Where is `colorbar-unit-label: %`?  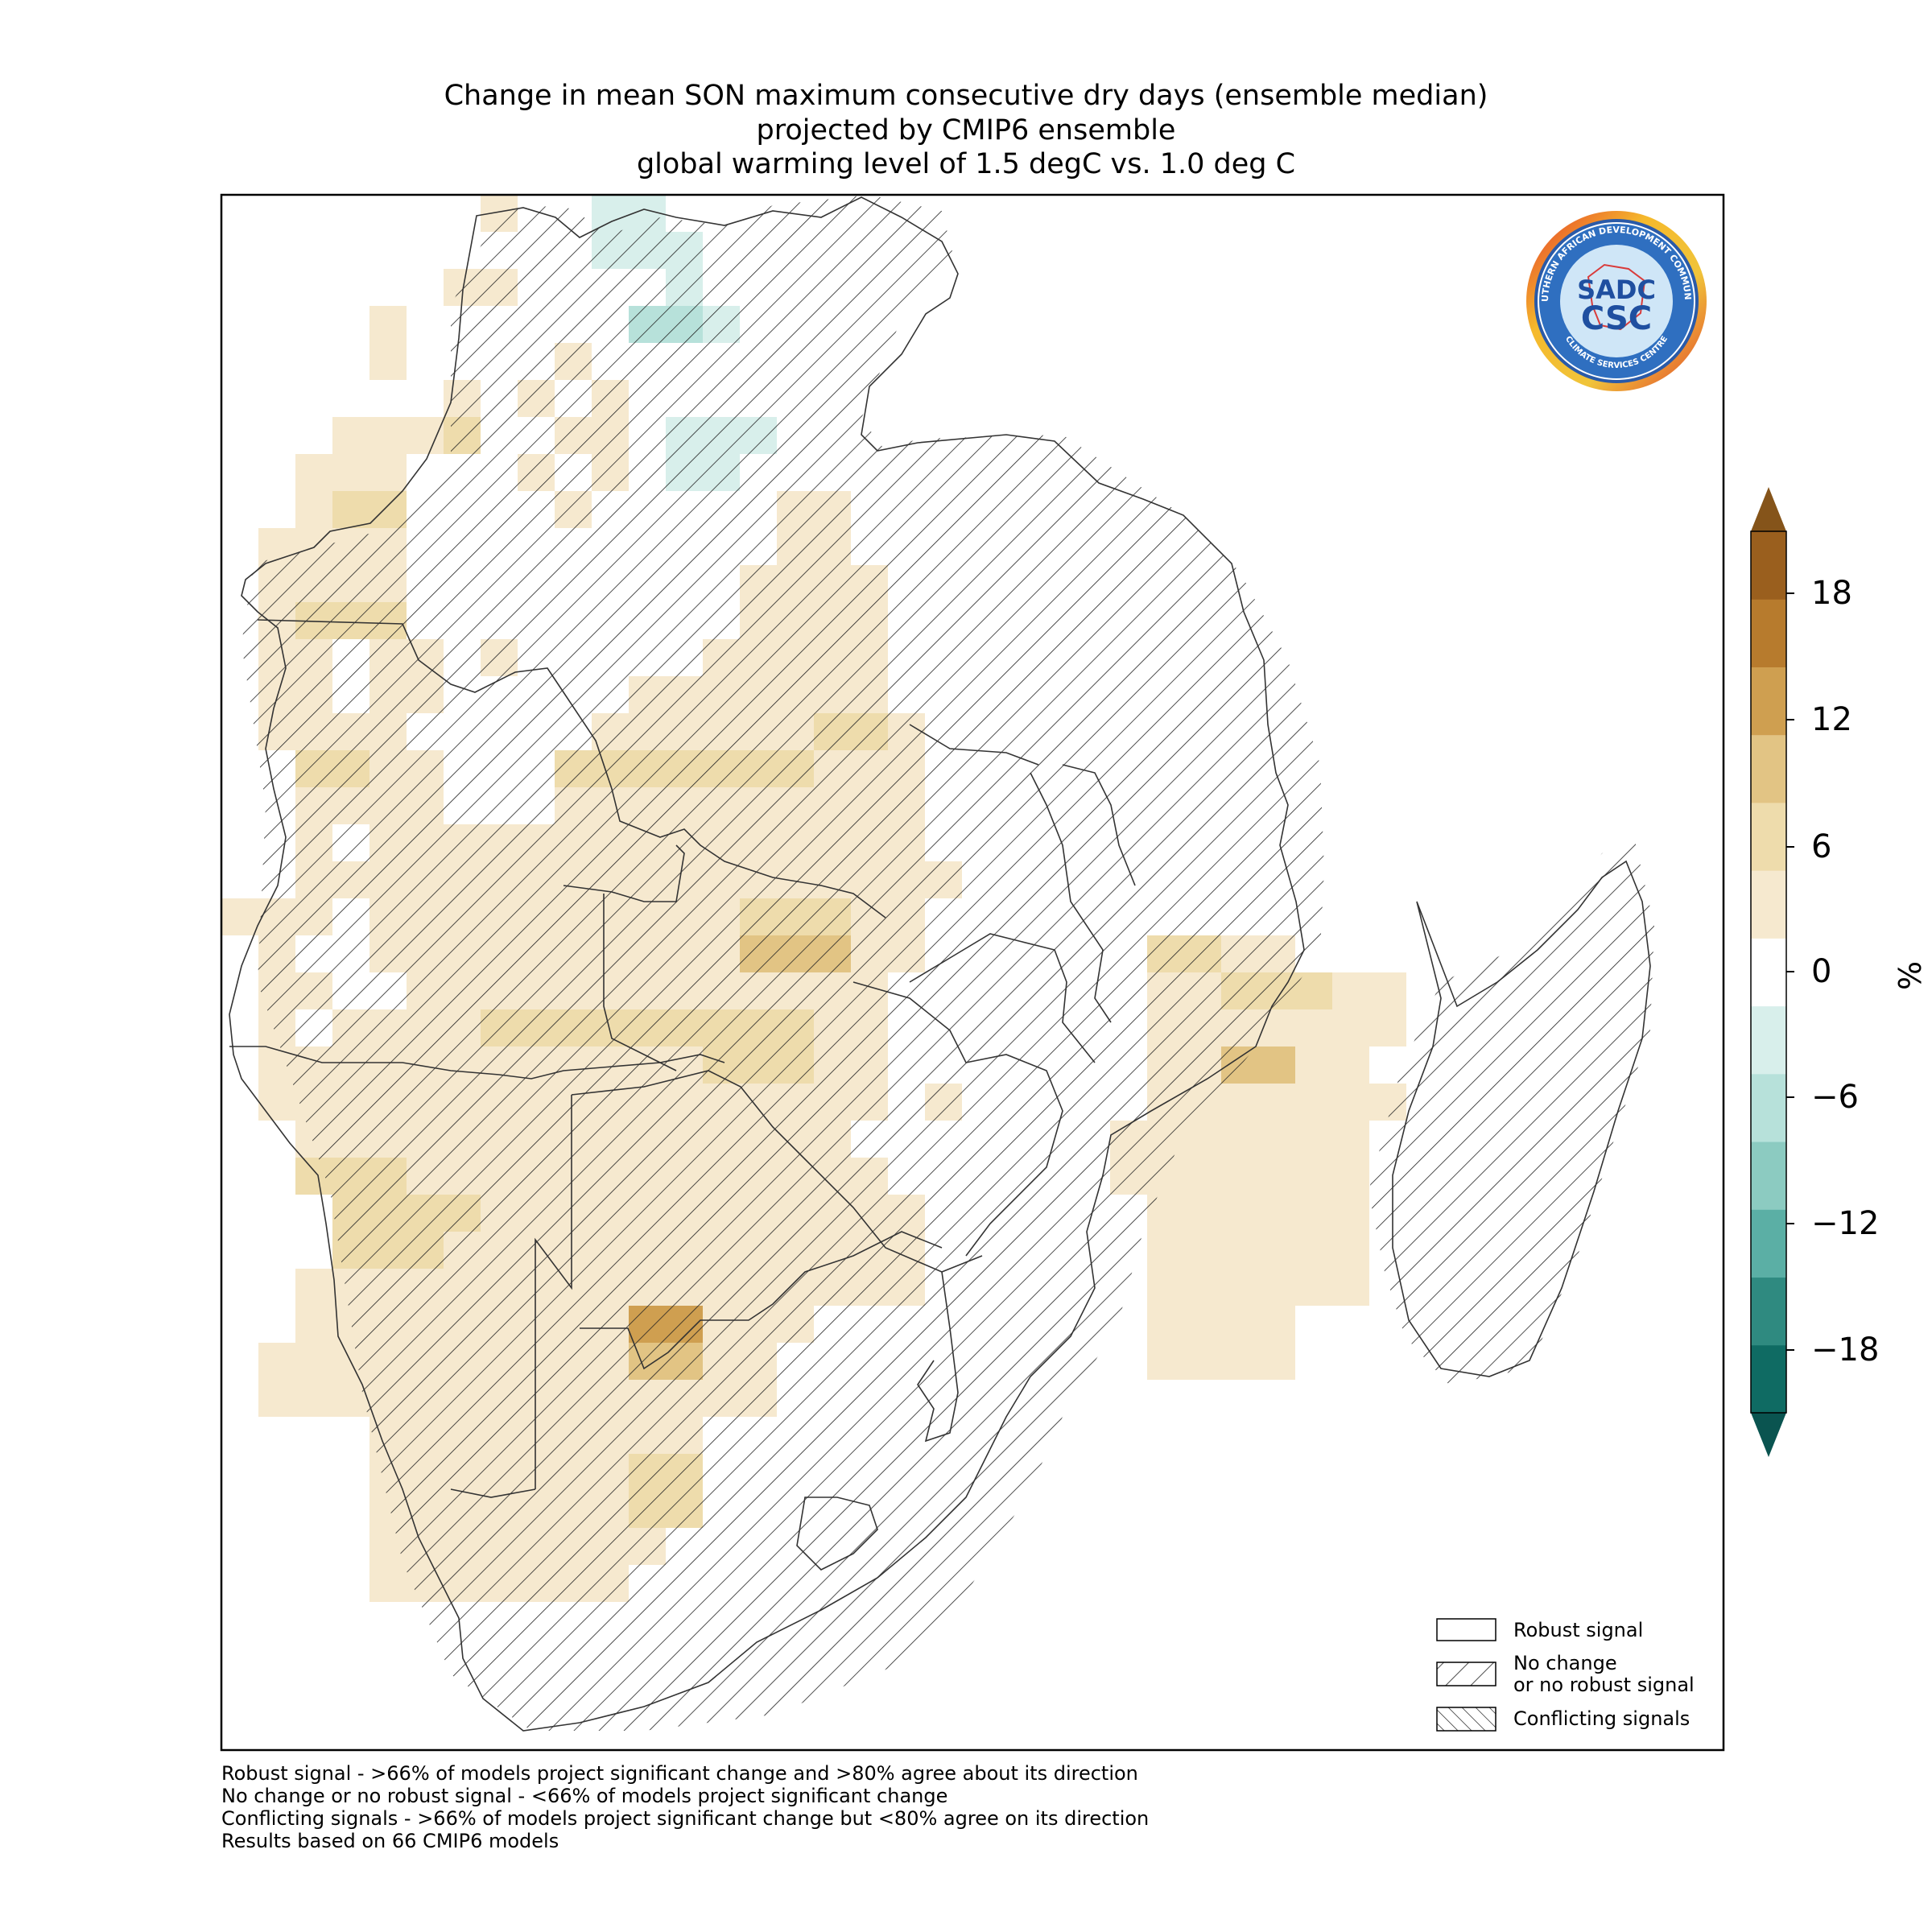 colorbar-unit-label: % is located at coordinates (1911, 975).